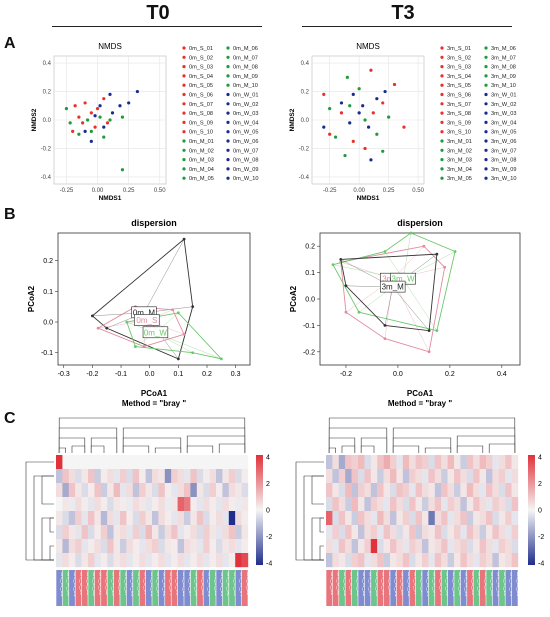 This screenshot has width=550, height=617. What do you see at coordinates (245, 58) in the screenshot?
I see `nmds-legend-label: 0m_M_07` at bounding box center [245, 58].